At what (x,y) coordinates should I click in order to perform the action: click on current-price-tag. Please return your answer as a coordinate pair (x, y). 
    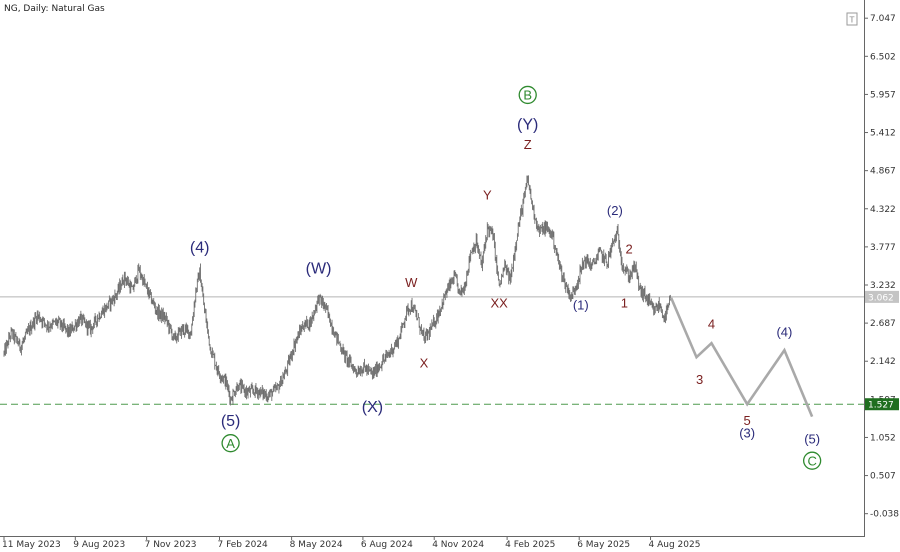
    Looking at the image, I should click on (882, 296).